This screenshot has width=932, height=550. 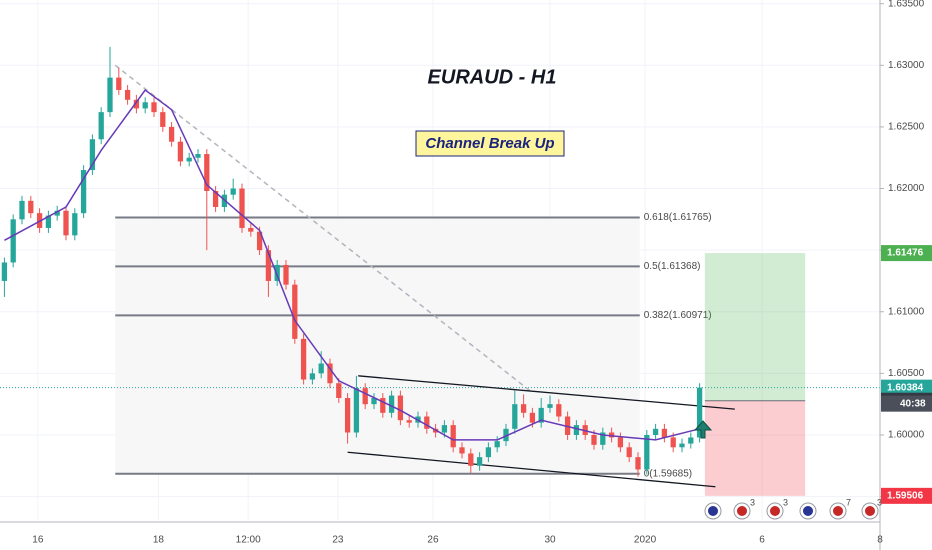 I want to click on y-tick-label: 1.63000, so click(x=906, y=65).